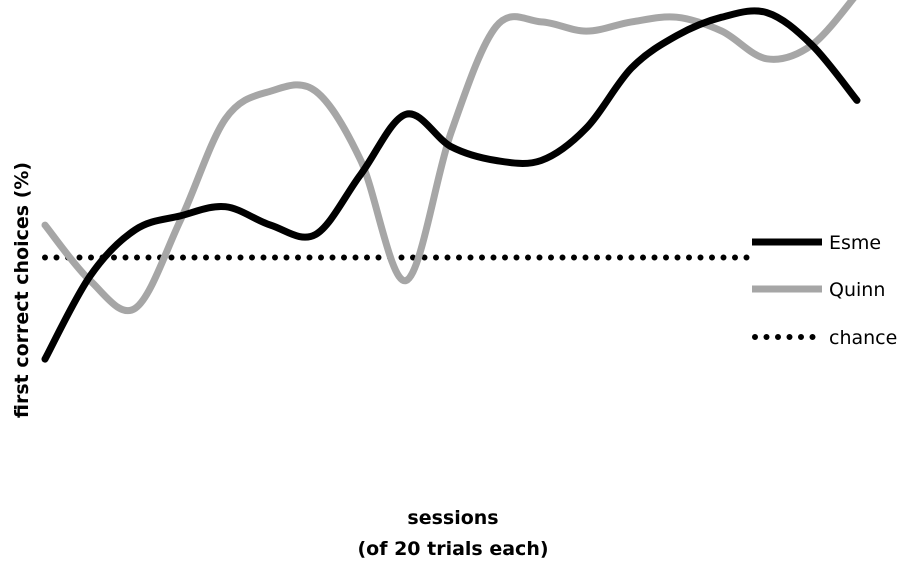 The width and height of the screenshot is (907, 565). I want to click on legend: Esme Quinn chance, so click(824, 290).